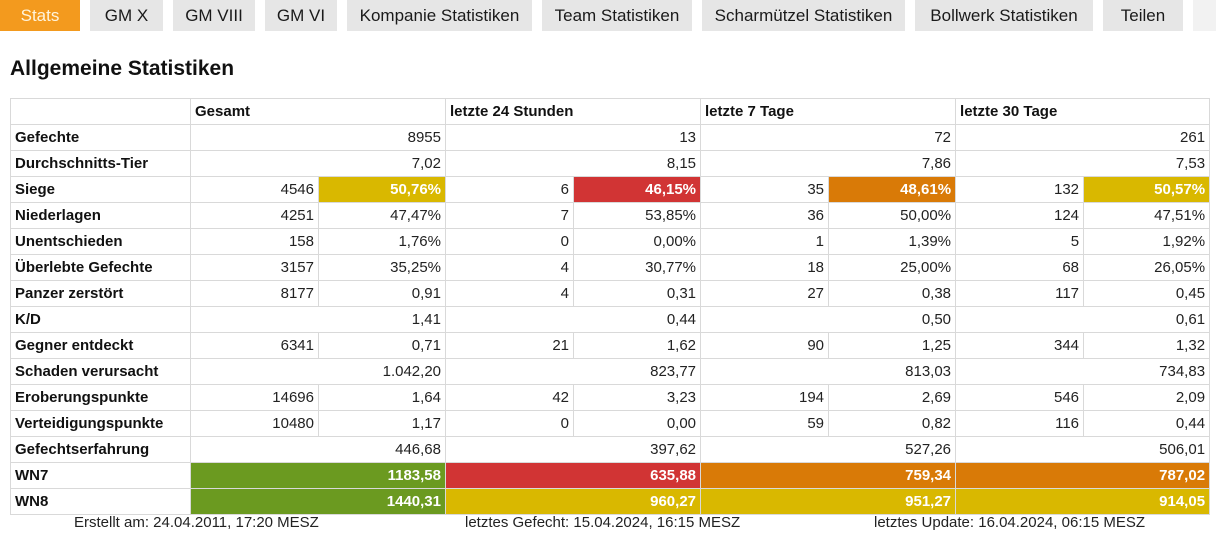 The image size is (1216, 544). What do you see at coordinates (828, 475) in the screenshot?
I see `value-7d: 759,34` at bounding box center [828, 475].